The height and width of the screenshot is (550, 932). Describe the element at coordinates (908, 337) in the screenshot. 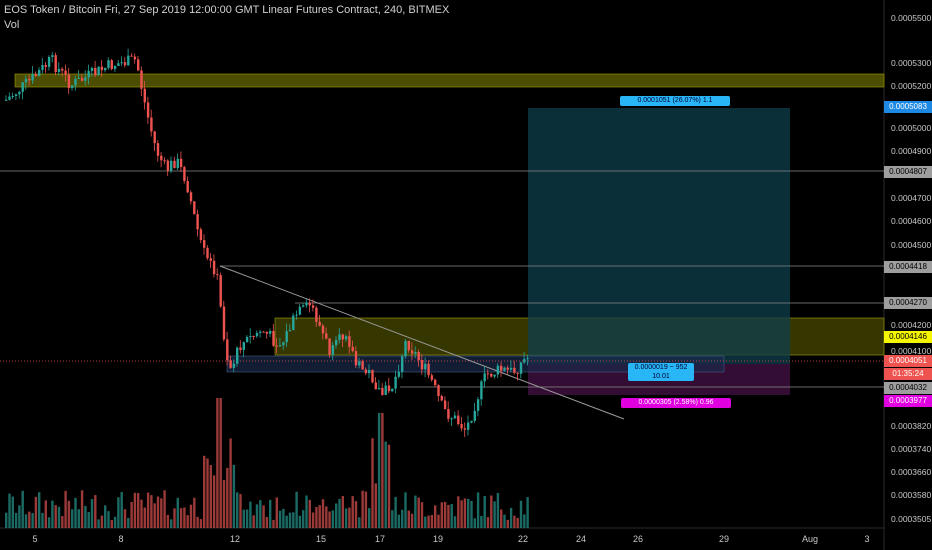

I see `price-badge-zone: 0.0004146` at that location.